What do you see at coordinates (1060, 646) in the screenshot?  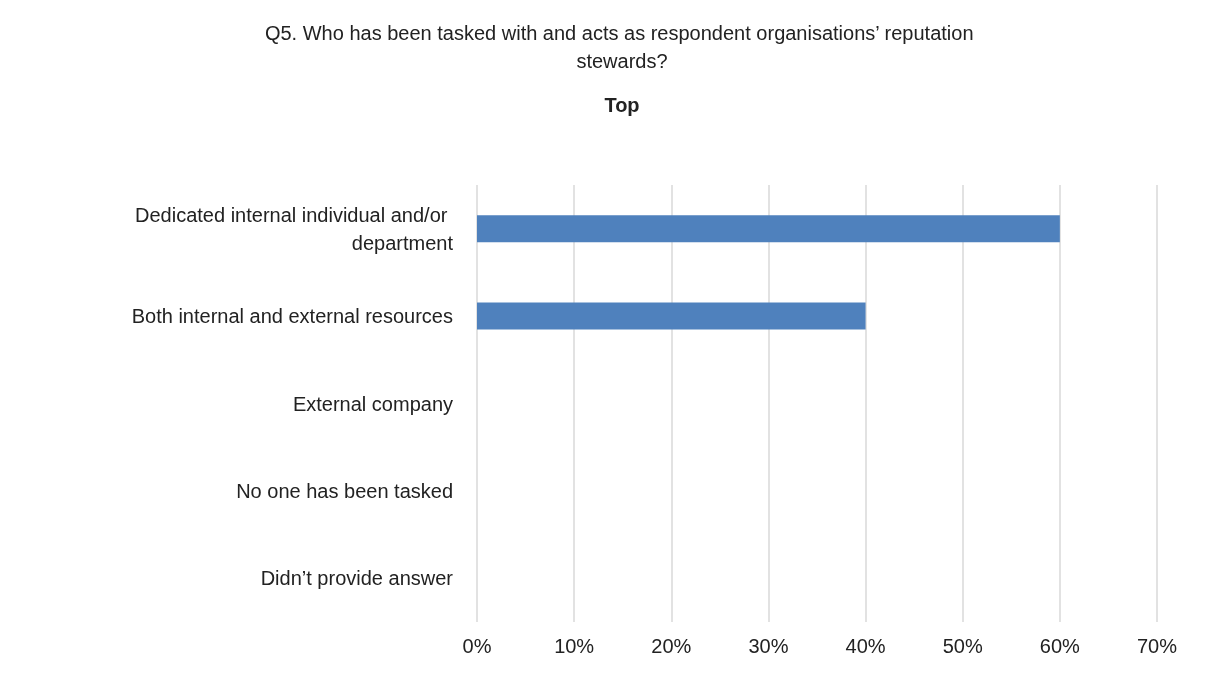 I see `x-tick-label: 60%` at bounding box center [1060, 646].